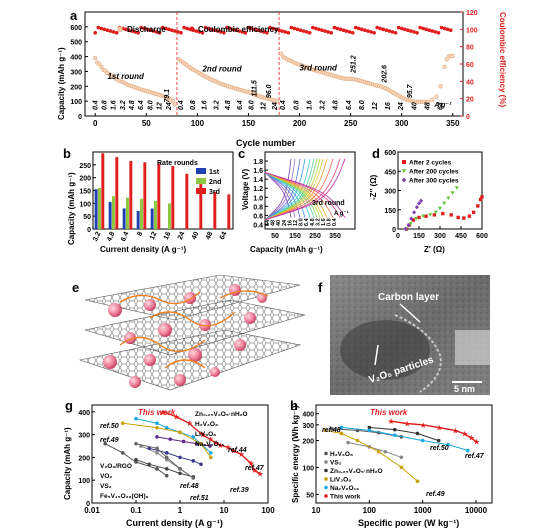 This screenshot has height=530, width=554. Describe the element at coordinates (419, 236) in the screenshot. I see `x-tick-label: 150` at that location.